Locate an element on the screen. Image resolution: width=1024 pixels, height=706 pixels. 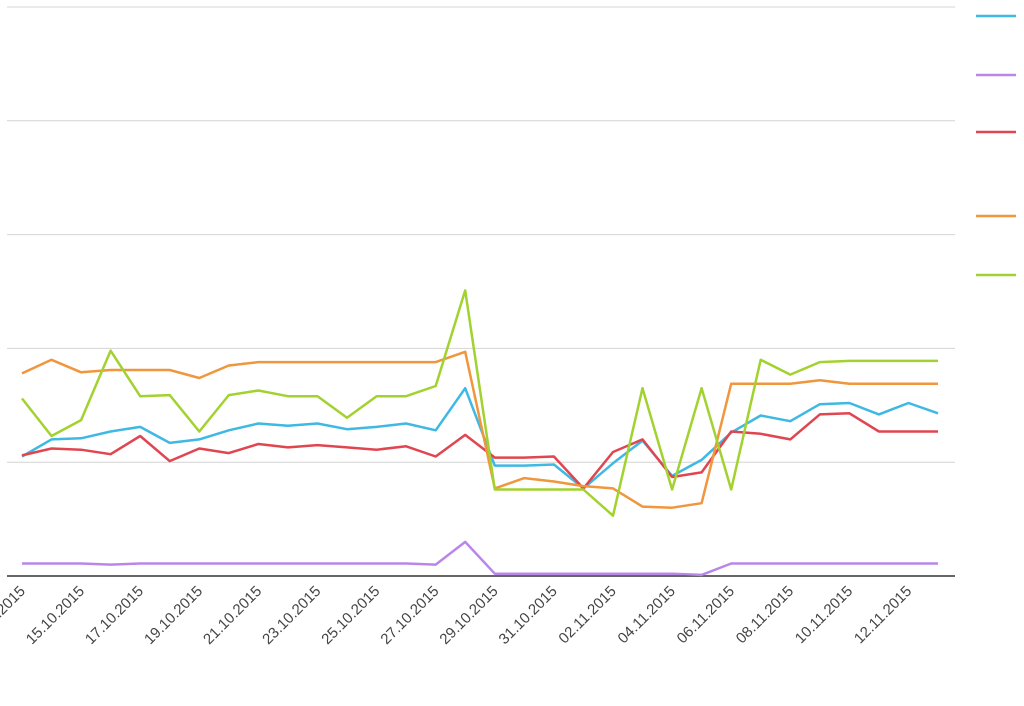
x-tick-label: 25.10.2015 is located at coordinates (350, 615).